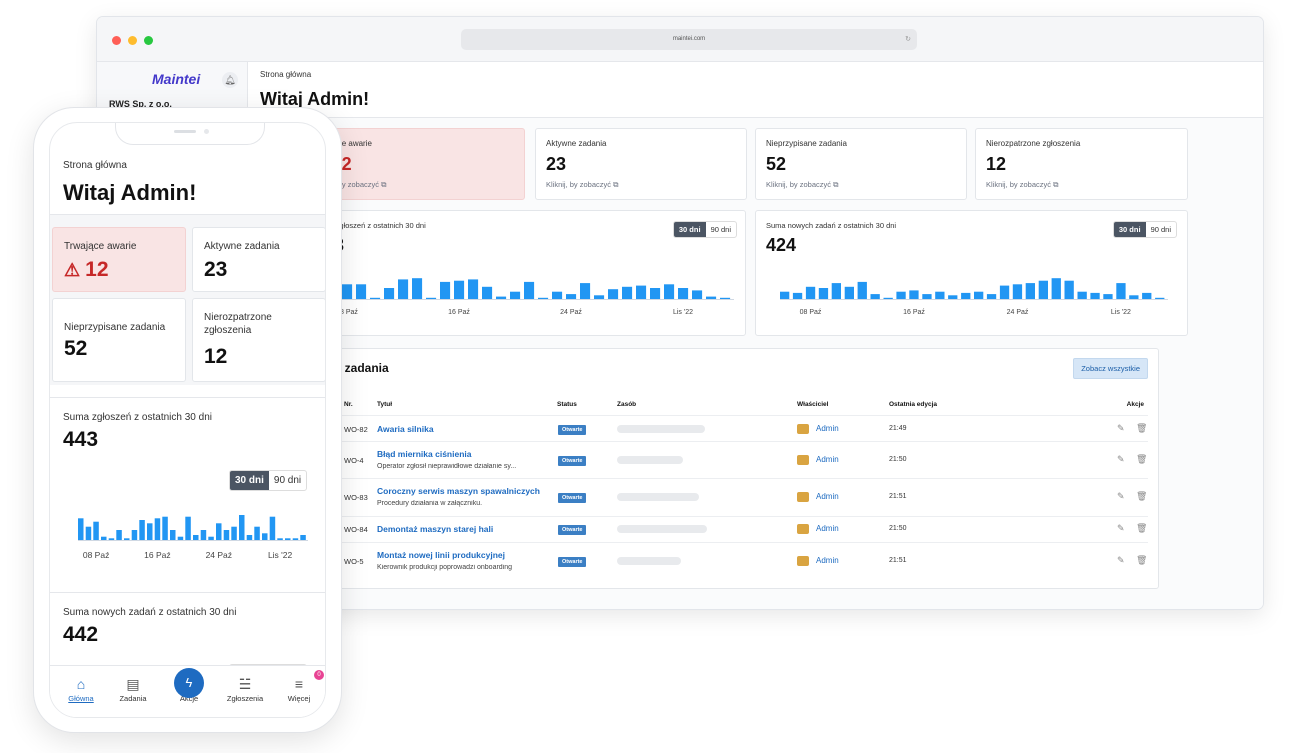 The width and height of the screenshot is (1295, 753). Describe the element at coordinates (405, 429) in the screenshot. I see `task-title-link: Awaria silnika` at that location.